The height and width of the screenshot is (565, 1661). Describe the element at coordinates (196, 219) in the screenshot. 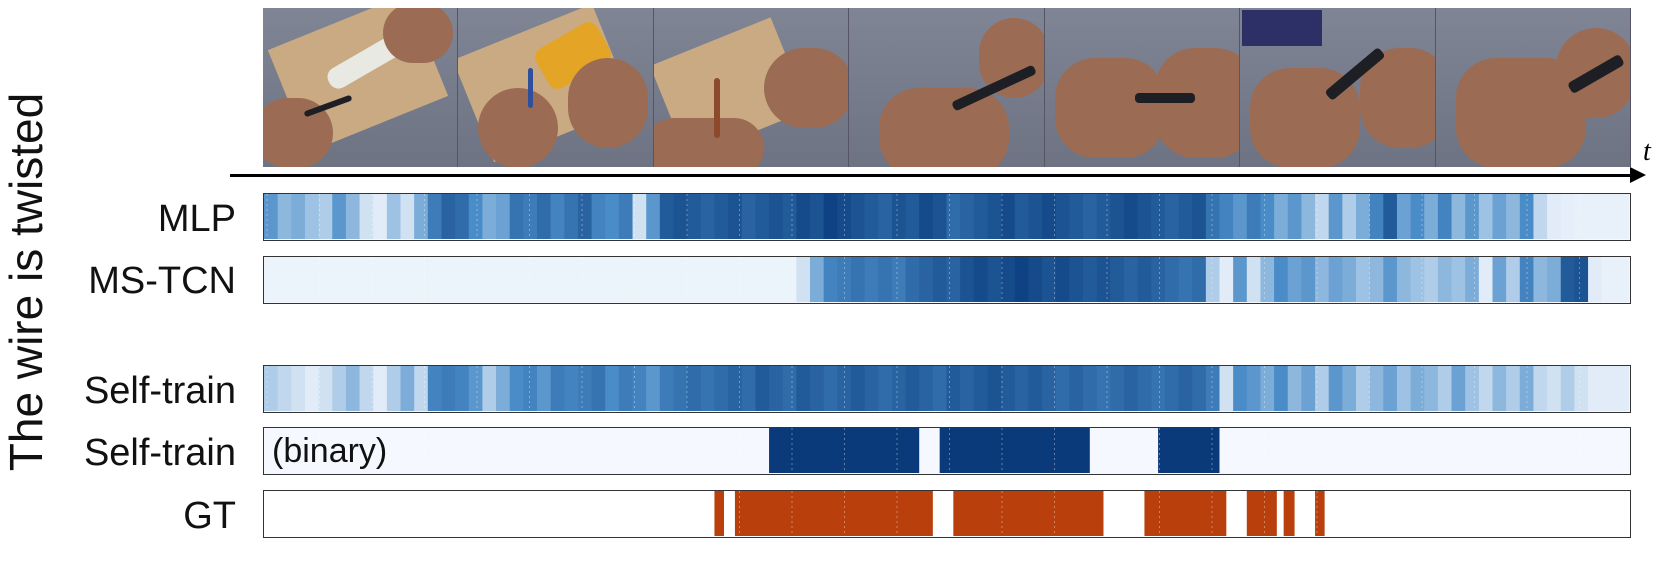

I see `row-label-mlp: MLP` at that location.